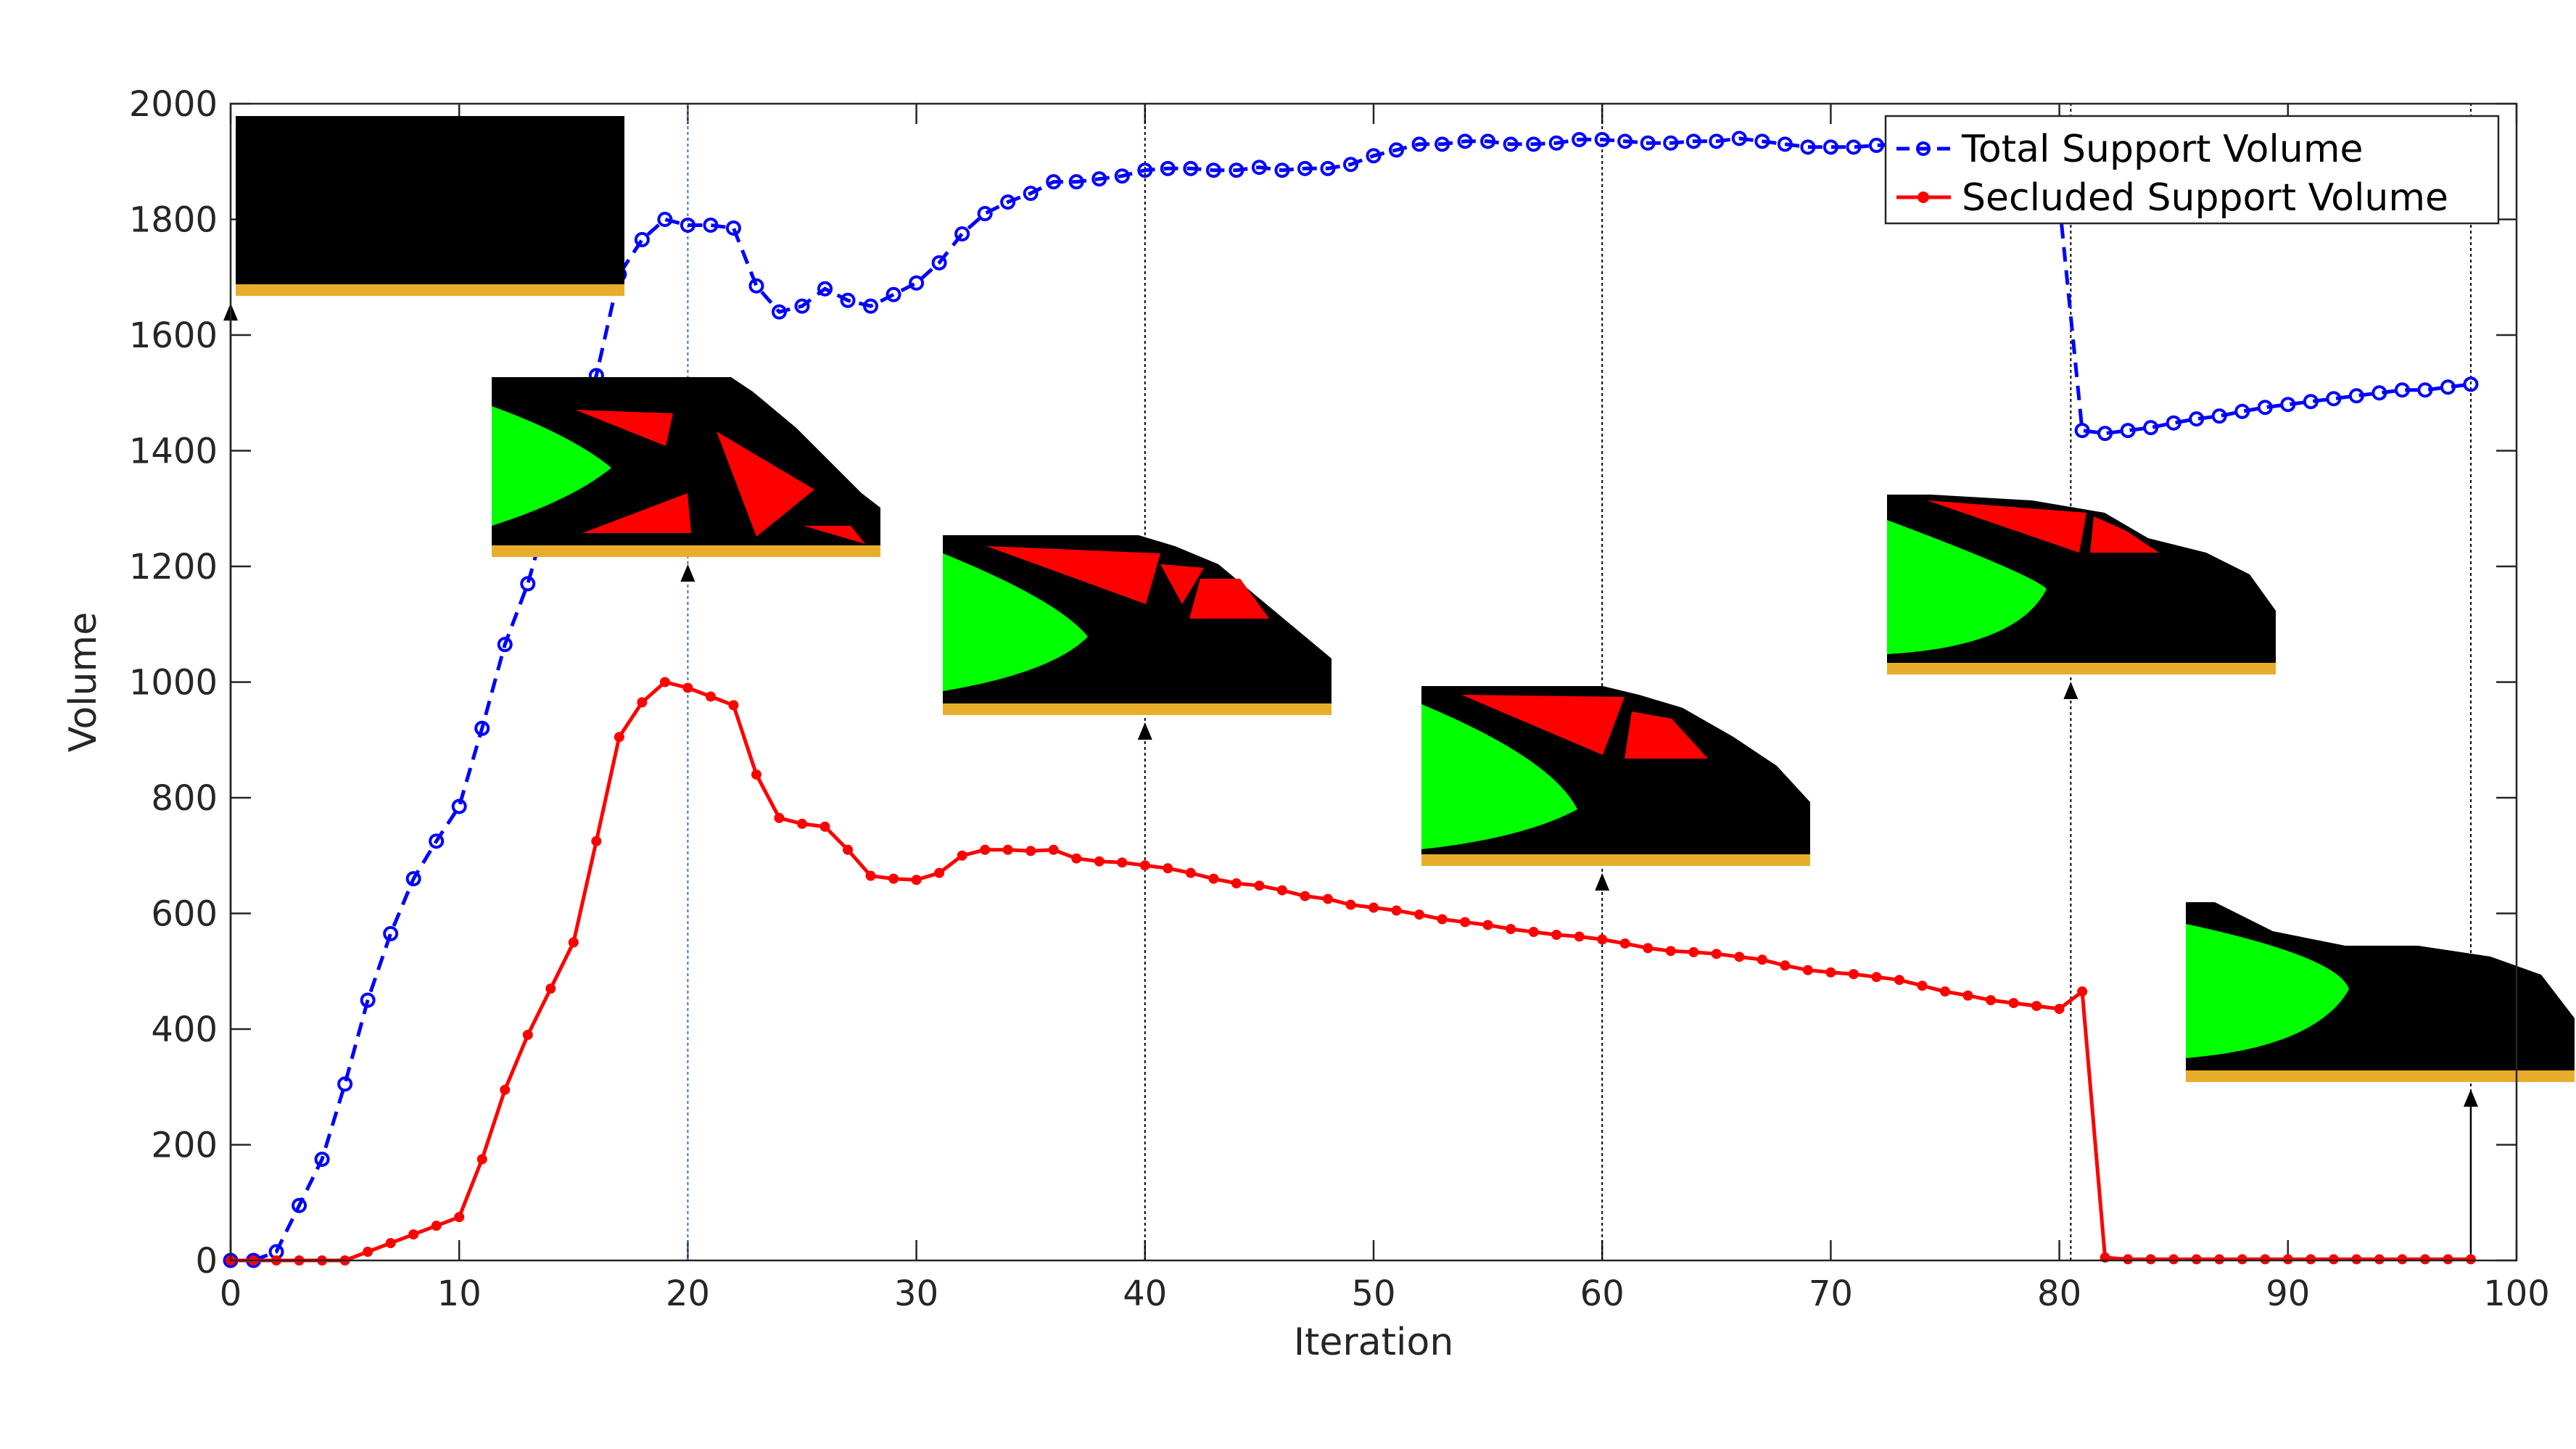  What do you see at coordinates (1145, 1293) in the screenshot?
I see `x-tick-label: 40` at bounding box center [1145, 1293].